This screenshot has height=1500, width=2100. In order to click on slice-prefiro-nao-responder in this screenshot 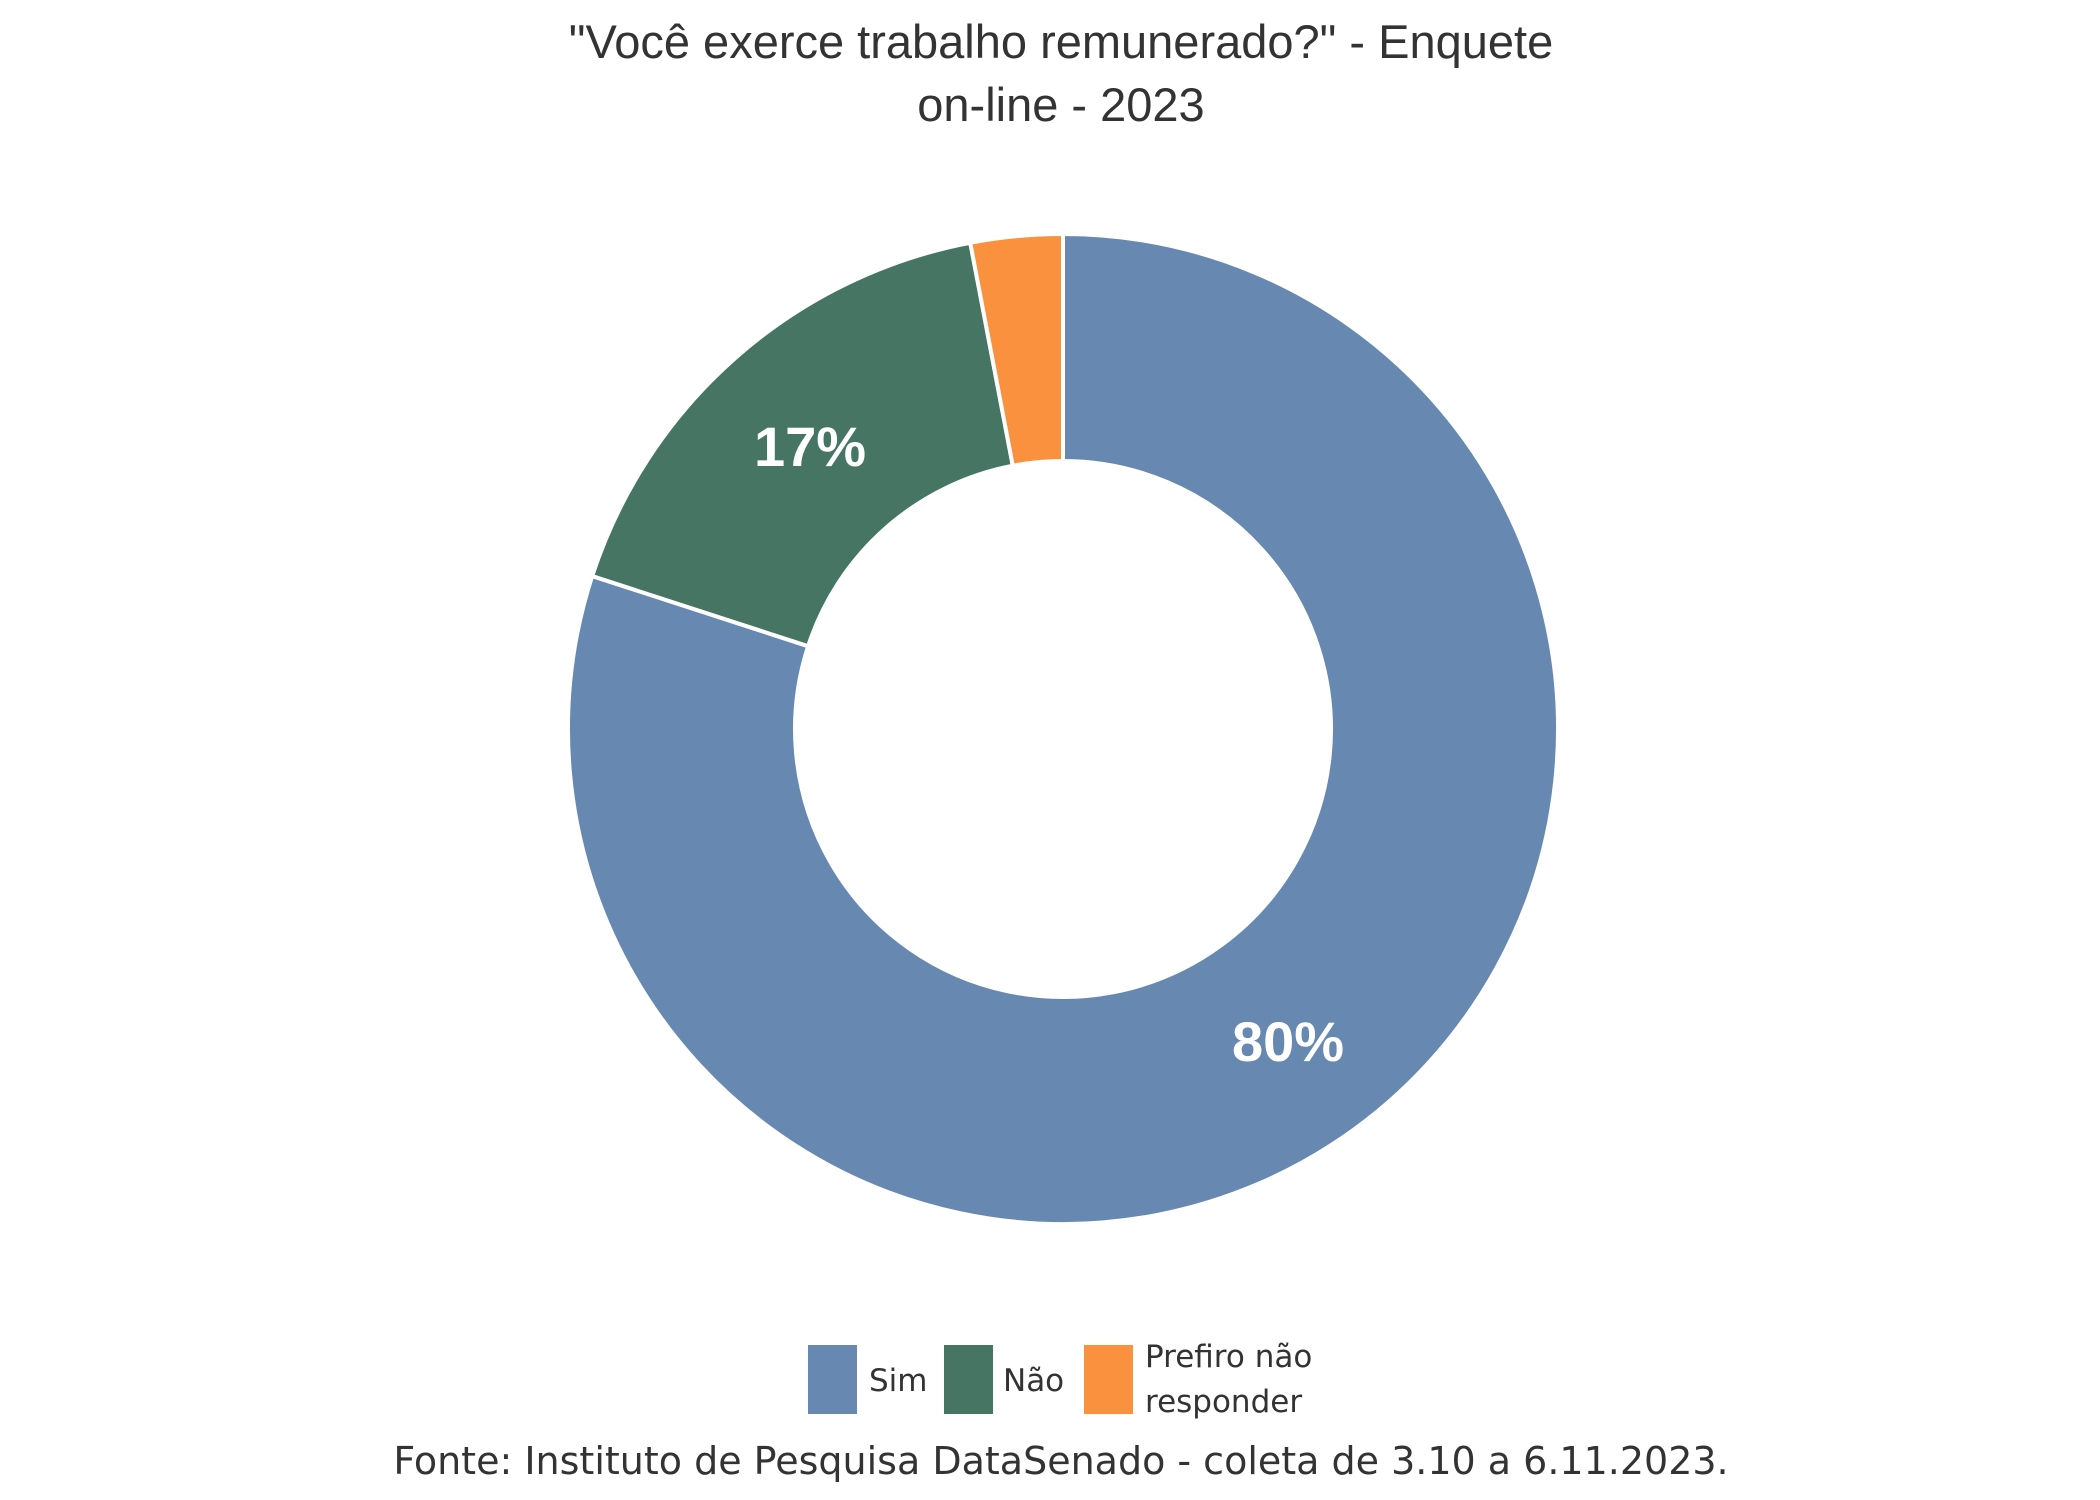, I will do `click(1016, 350)`.